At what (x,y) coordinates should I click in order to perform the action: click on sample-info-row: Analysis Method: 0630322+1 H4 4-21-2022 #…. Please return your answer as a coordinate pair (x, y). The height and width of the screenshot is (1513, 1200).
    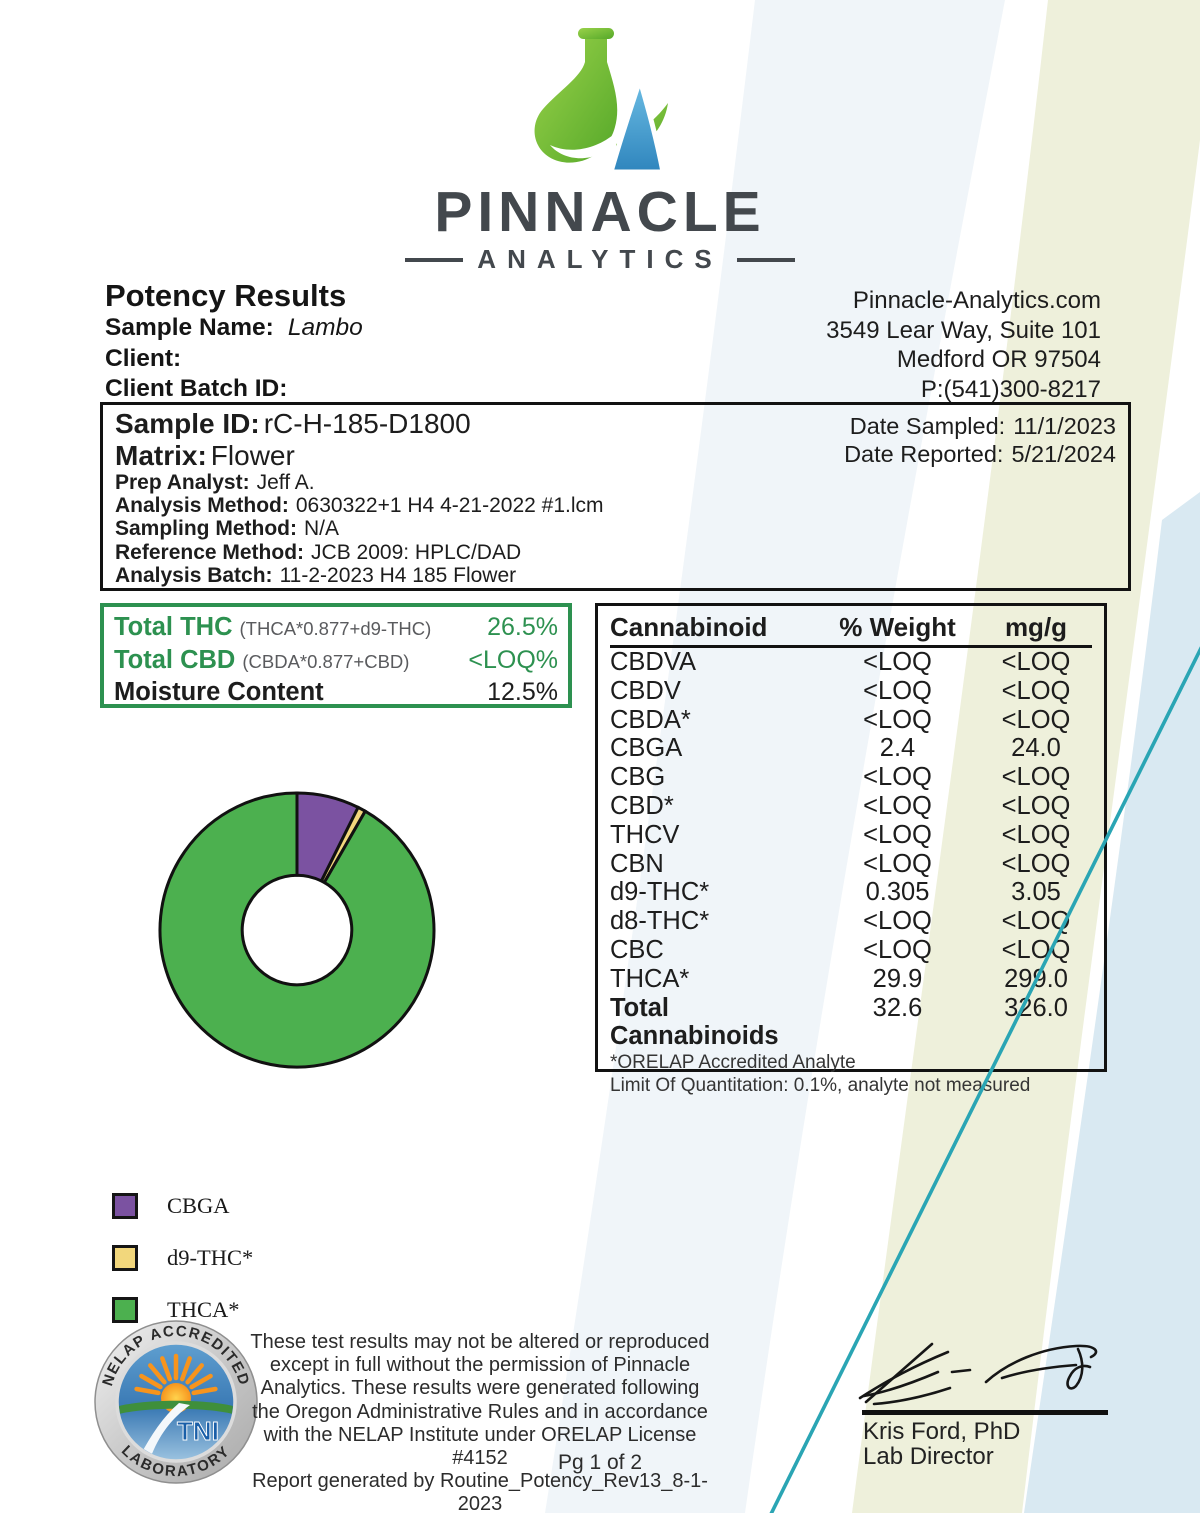
    Looking at the image, I should click on (616, 505).